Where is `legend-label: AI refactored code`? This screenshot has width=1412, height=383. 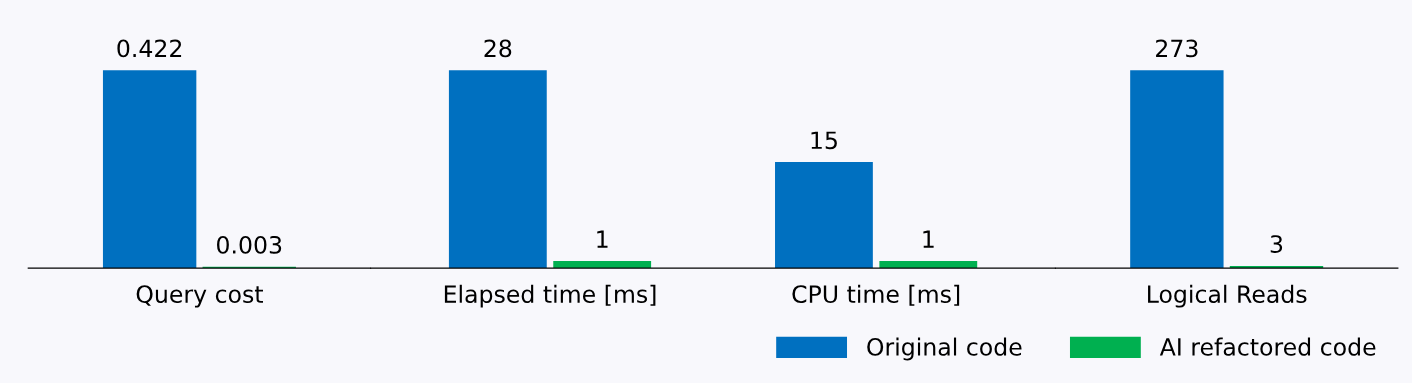
legend-label: AI refactored code is located at coordinates (1267, 346).